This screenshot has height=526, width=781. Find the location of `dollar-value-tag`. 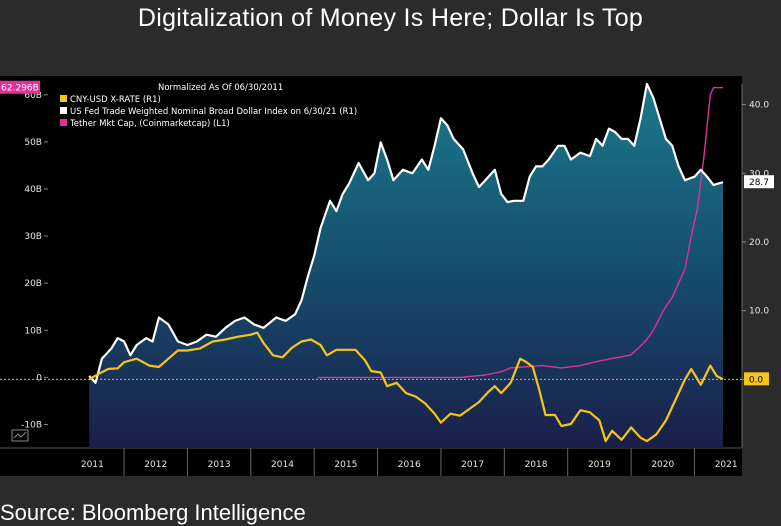

dollar-value-tag is located at coordinates (759, 182).